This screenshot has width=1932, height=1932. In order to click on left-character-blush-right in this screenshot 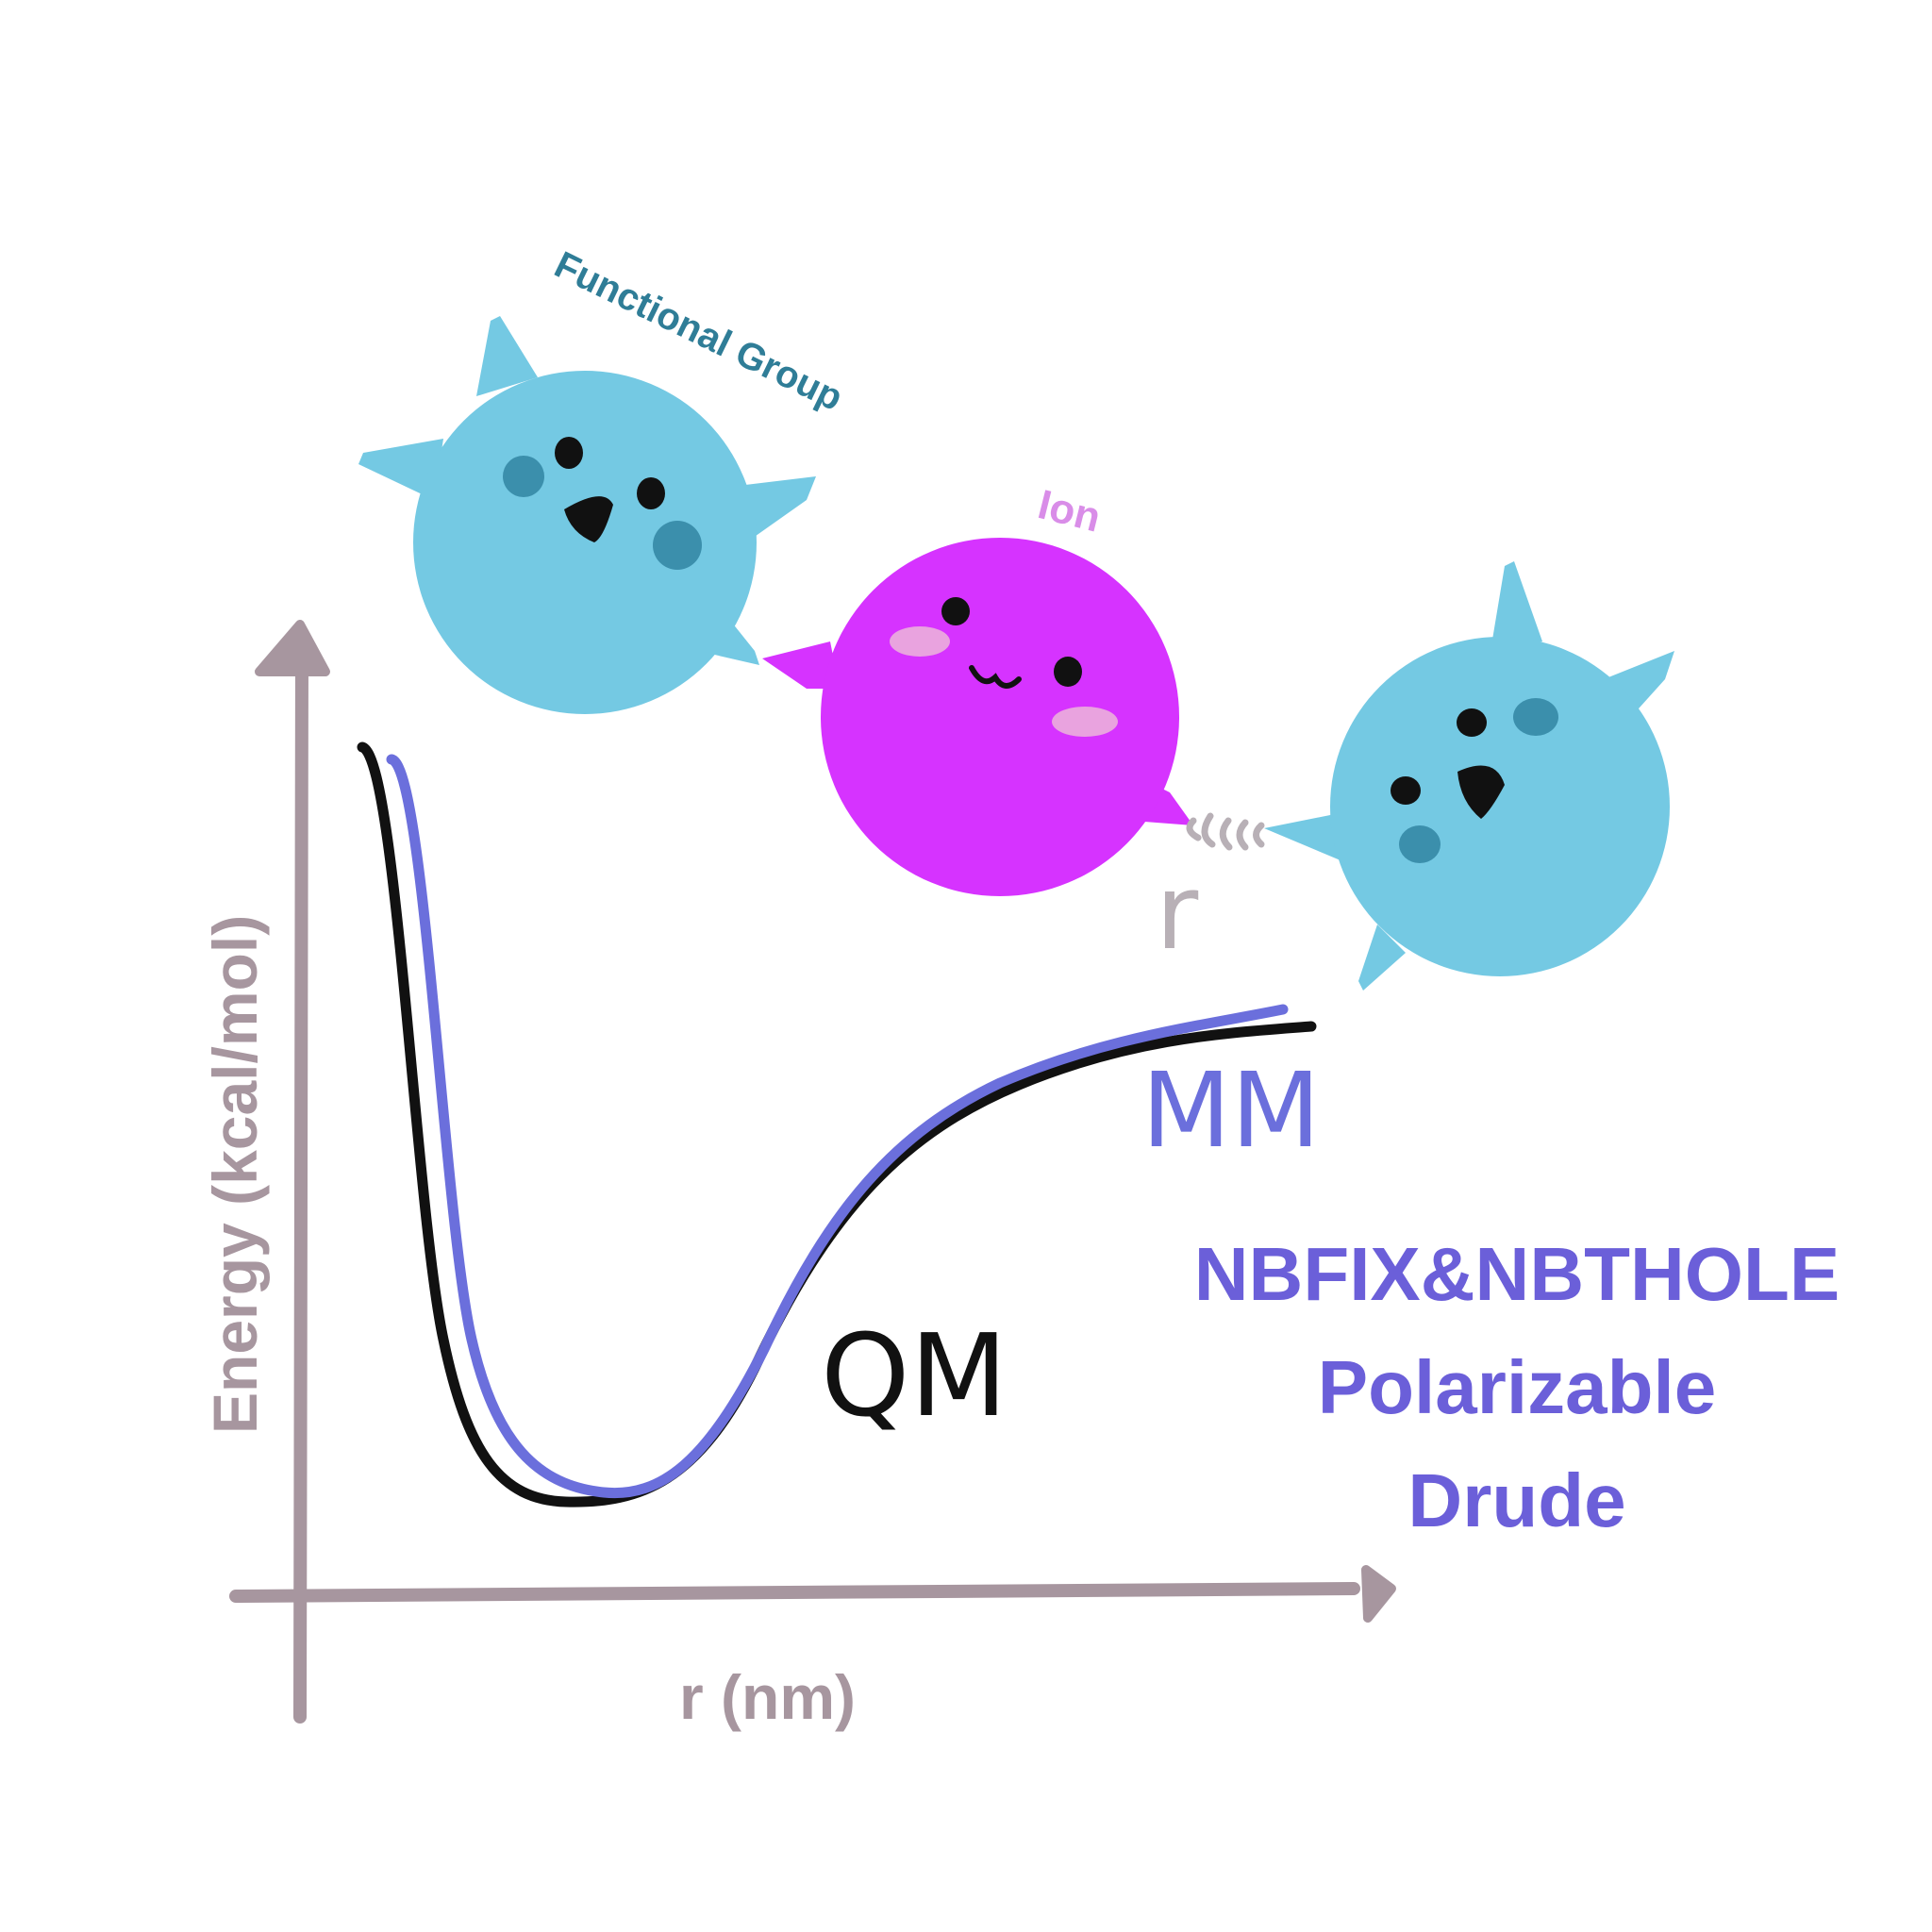, I will do `click(677, 545)`.